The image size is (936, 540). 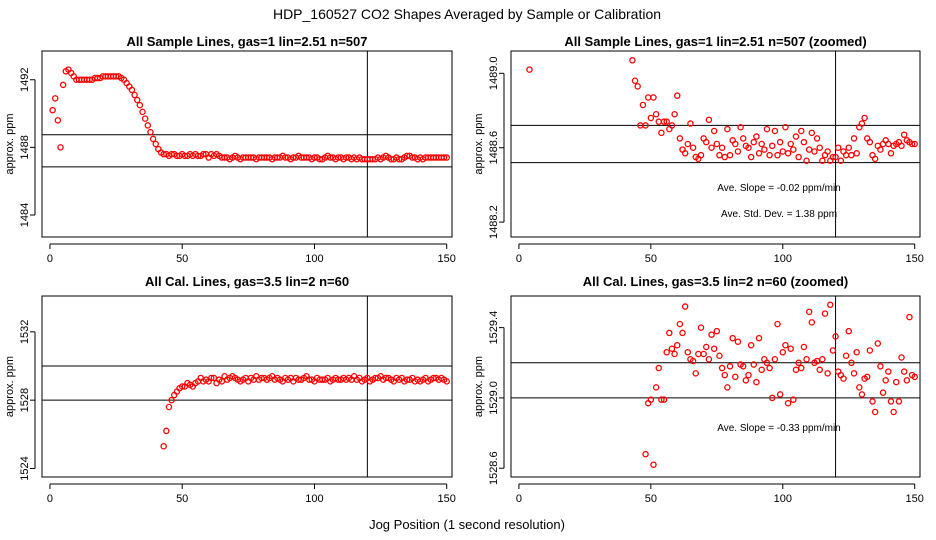 I want to click on y-tick-label: 1492, so click(x=25, y=80).